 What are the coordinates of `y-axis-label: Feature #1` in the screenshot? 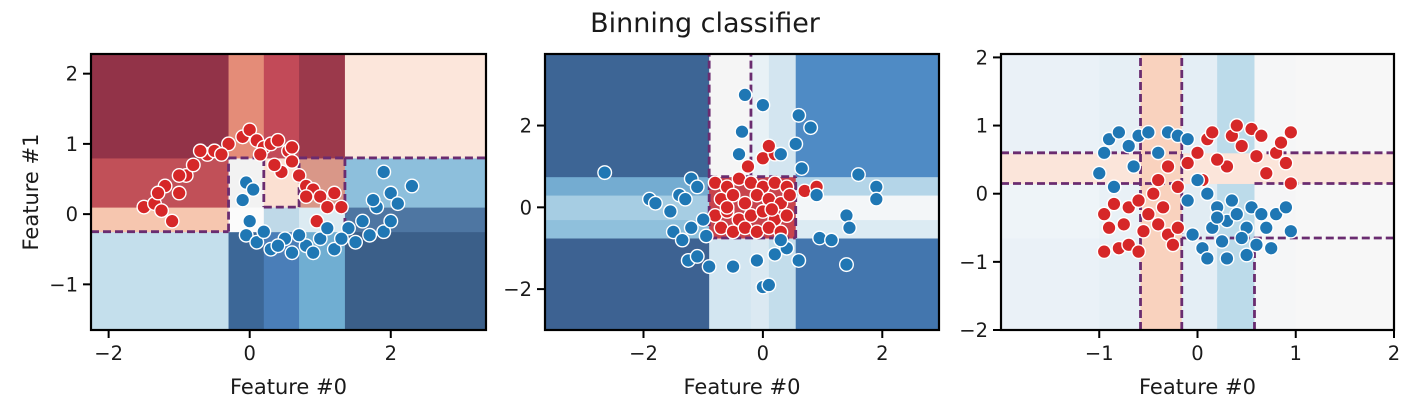 It's located at (31, 192).